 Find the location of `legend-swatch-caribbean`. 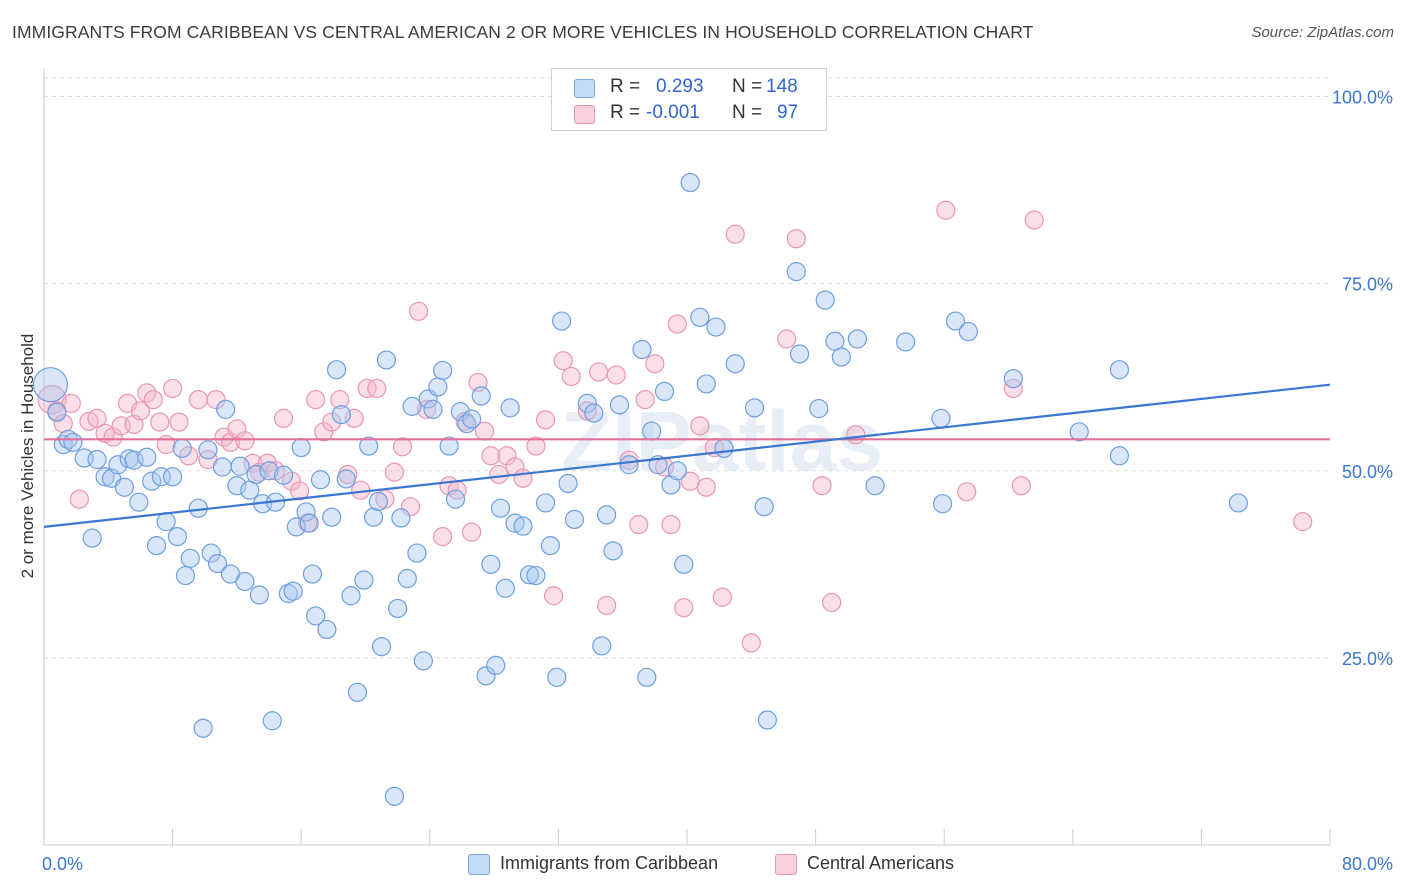

legend-swatch-caribbean is located at coordinates (479, 864).